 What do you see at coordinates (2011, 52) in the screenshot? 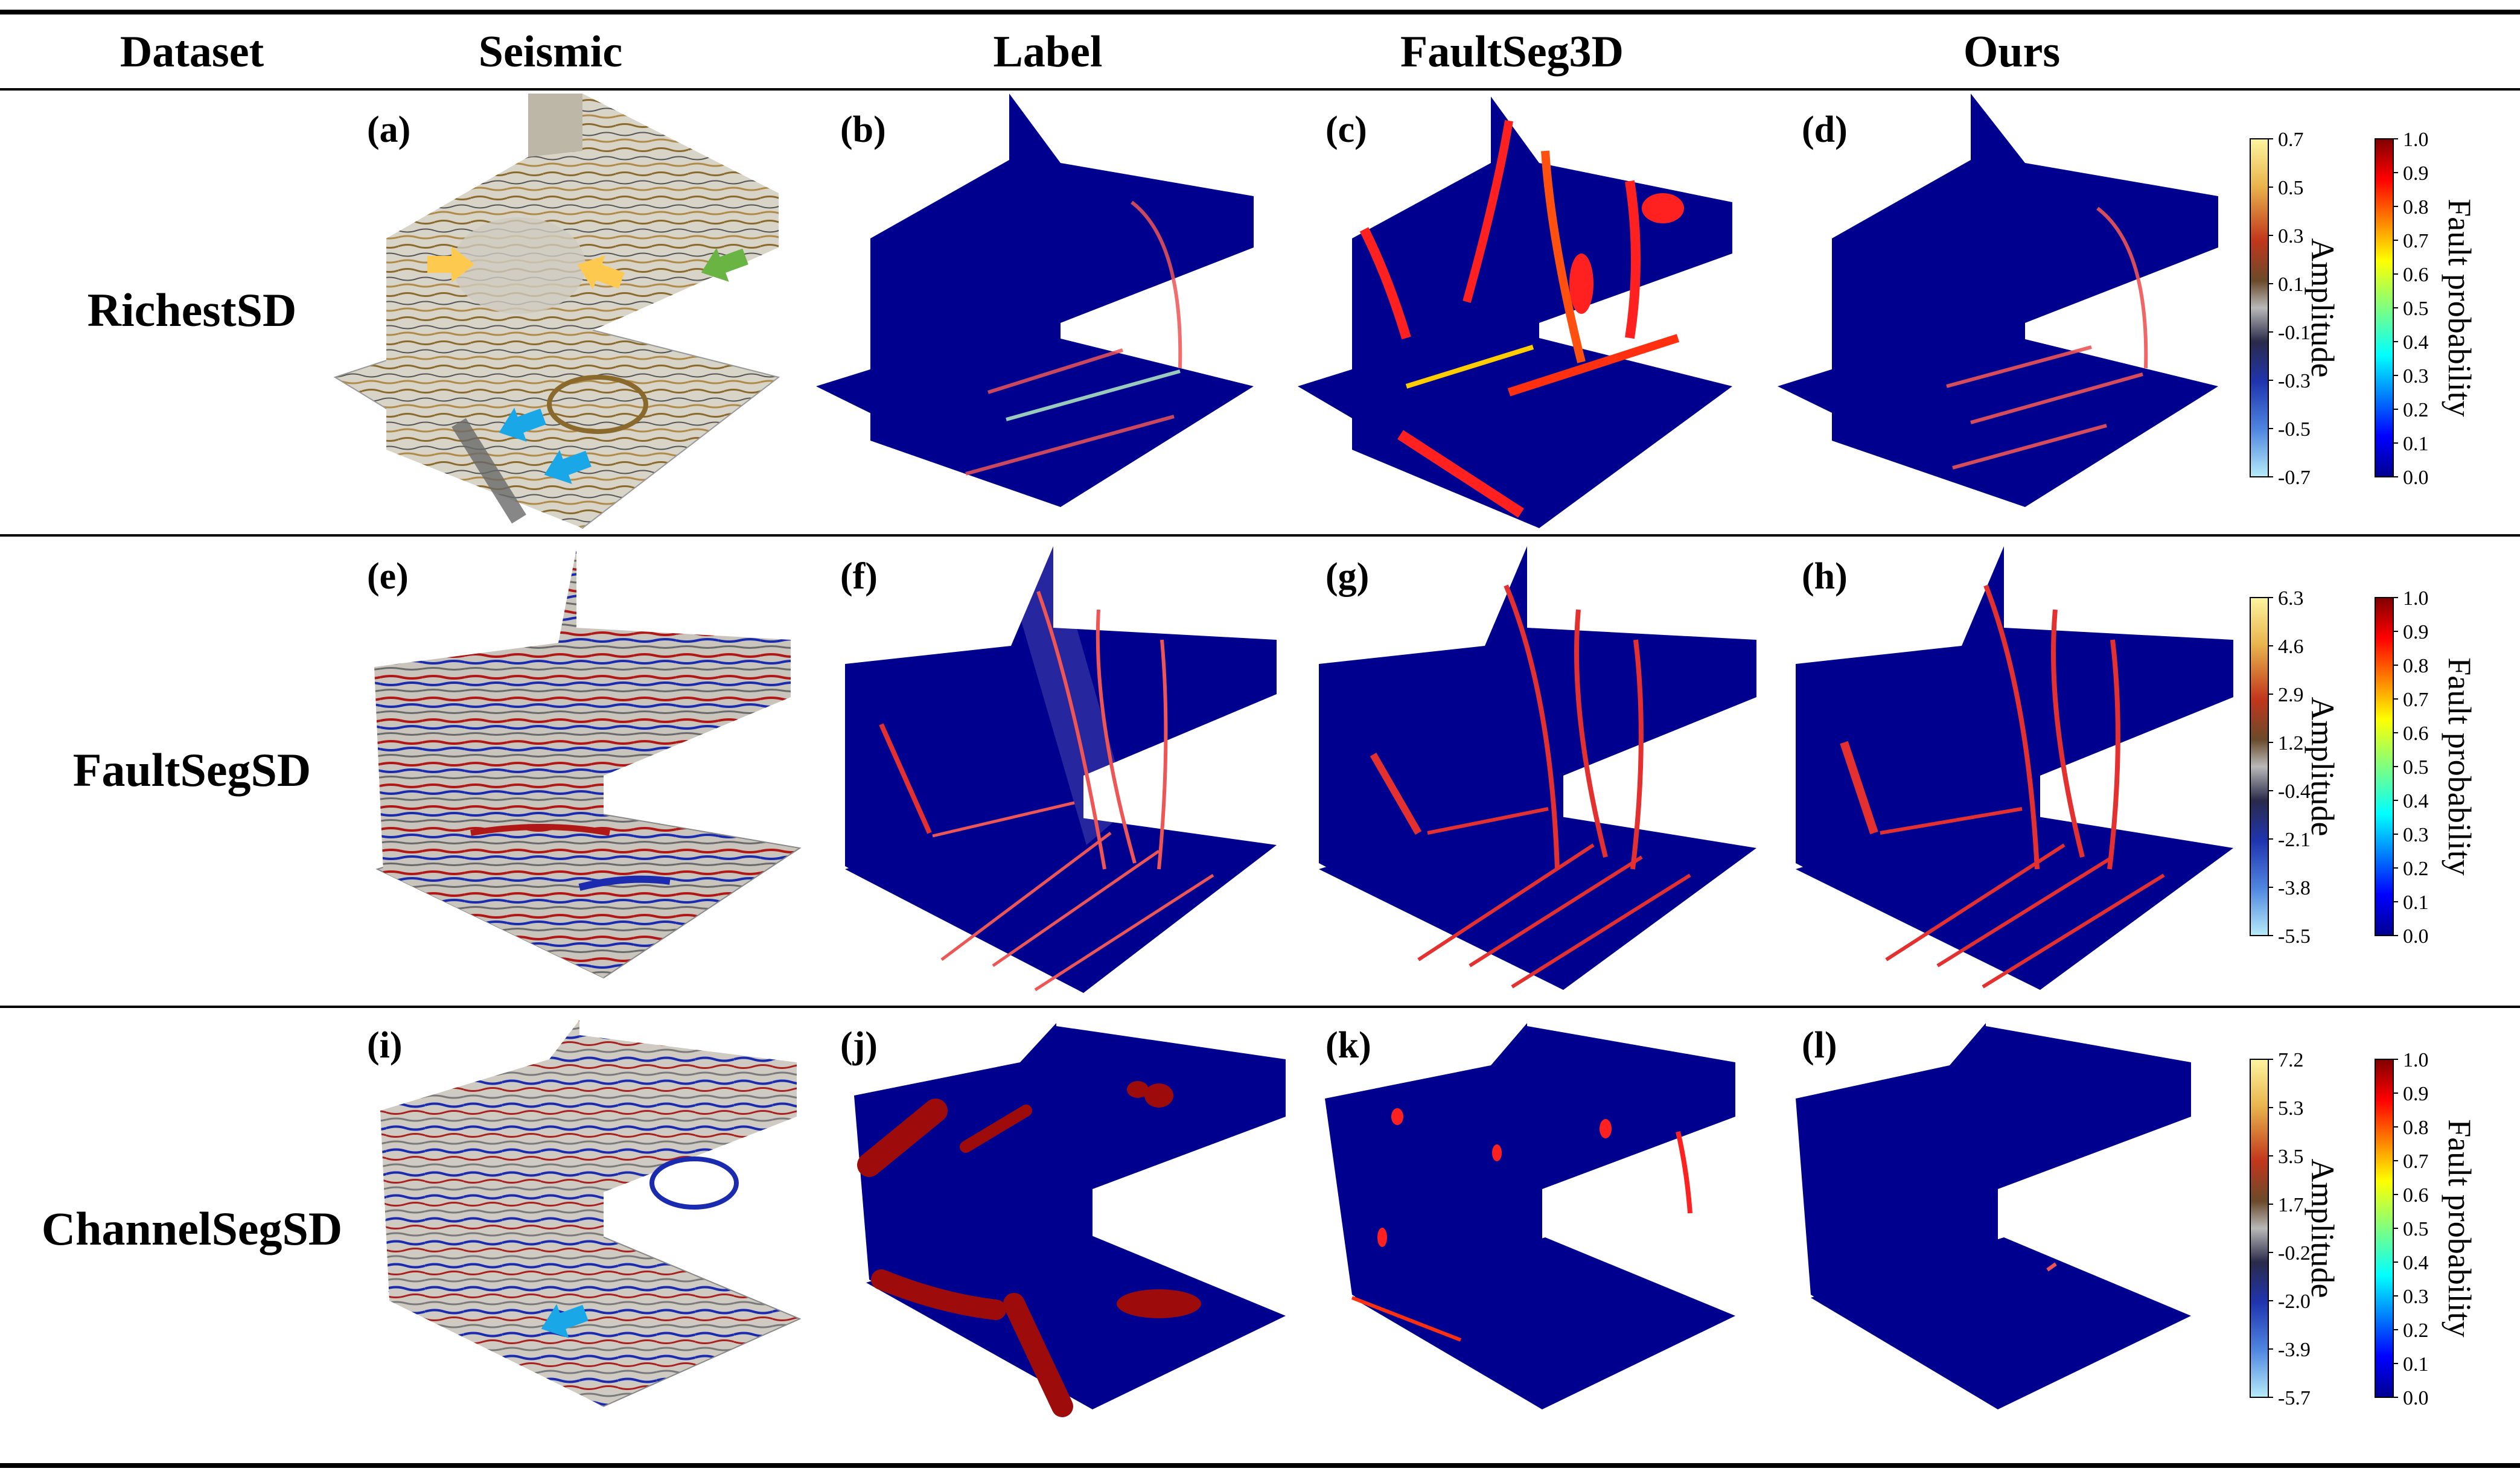
I see `header-ours: Ours` at bounding box center [2011, 52].